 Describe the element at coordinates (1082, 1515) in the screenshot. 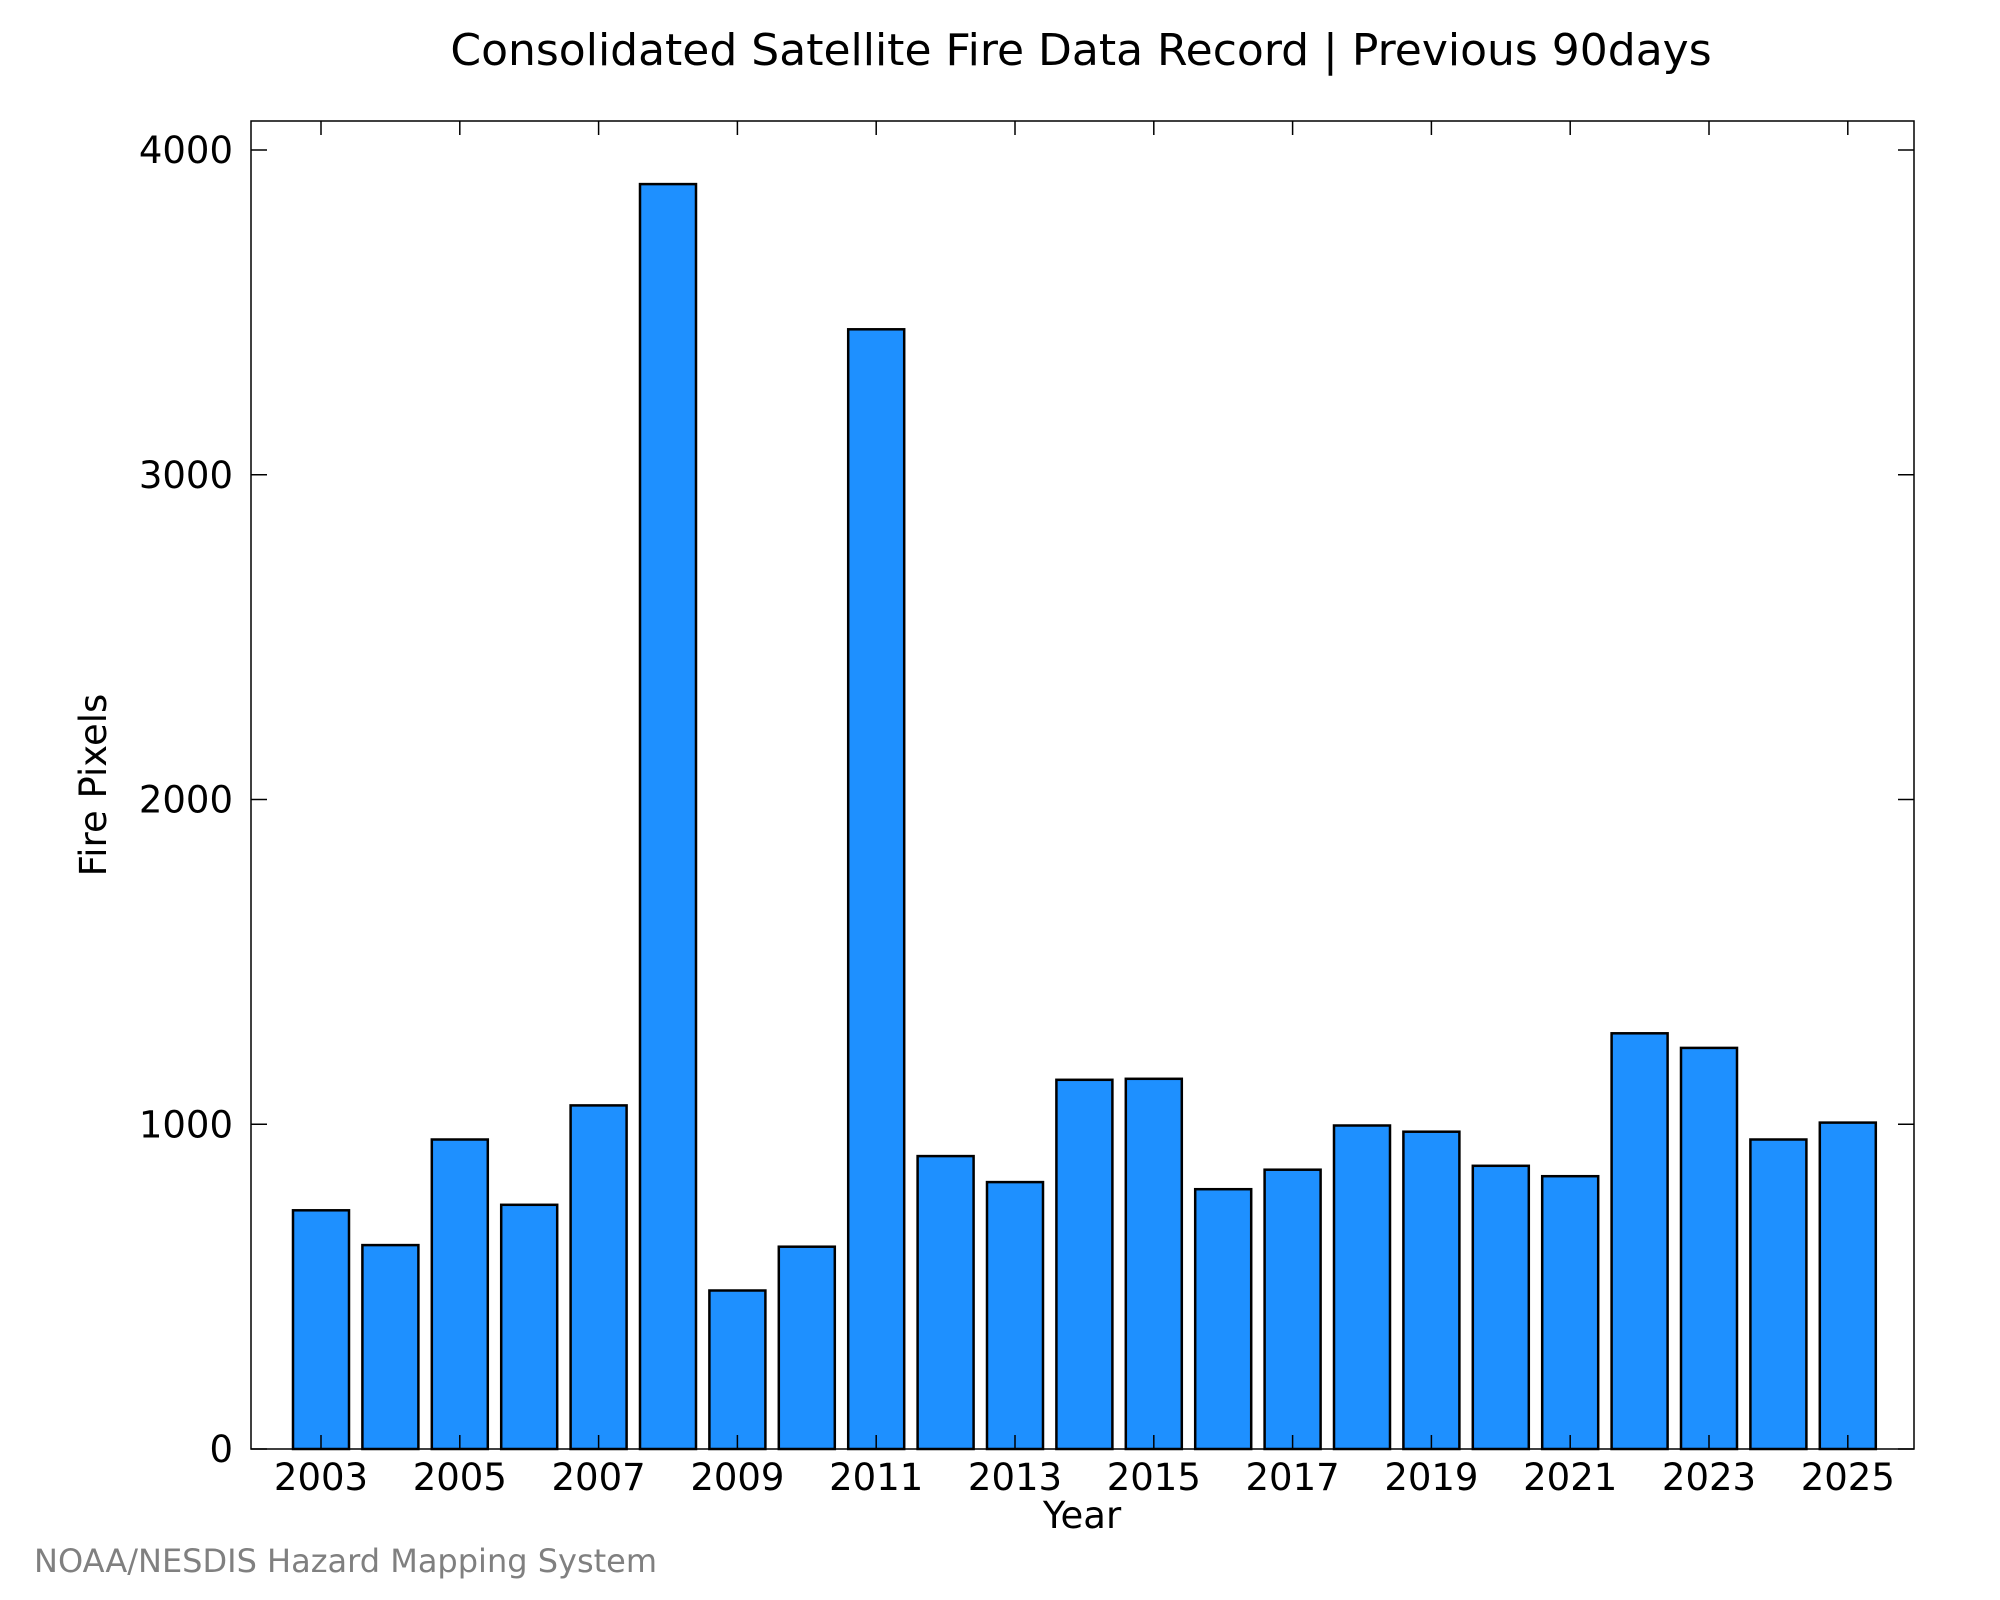

I see `x-axis-label: Year` at that location.